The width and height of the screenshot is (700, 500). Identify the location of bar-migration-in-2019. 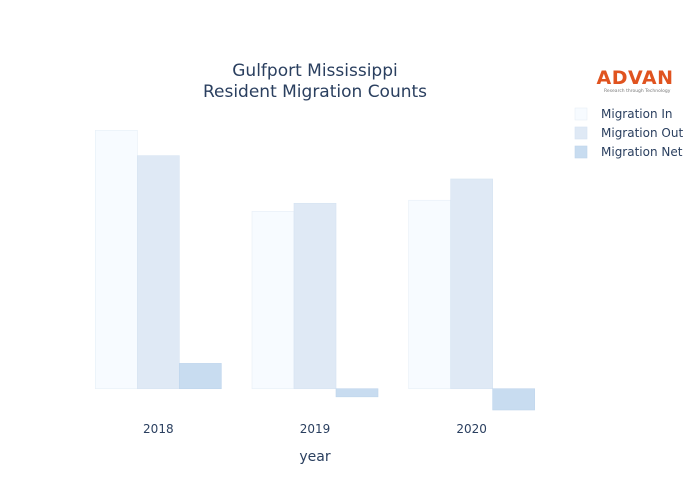
(273, 300).